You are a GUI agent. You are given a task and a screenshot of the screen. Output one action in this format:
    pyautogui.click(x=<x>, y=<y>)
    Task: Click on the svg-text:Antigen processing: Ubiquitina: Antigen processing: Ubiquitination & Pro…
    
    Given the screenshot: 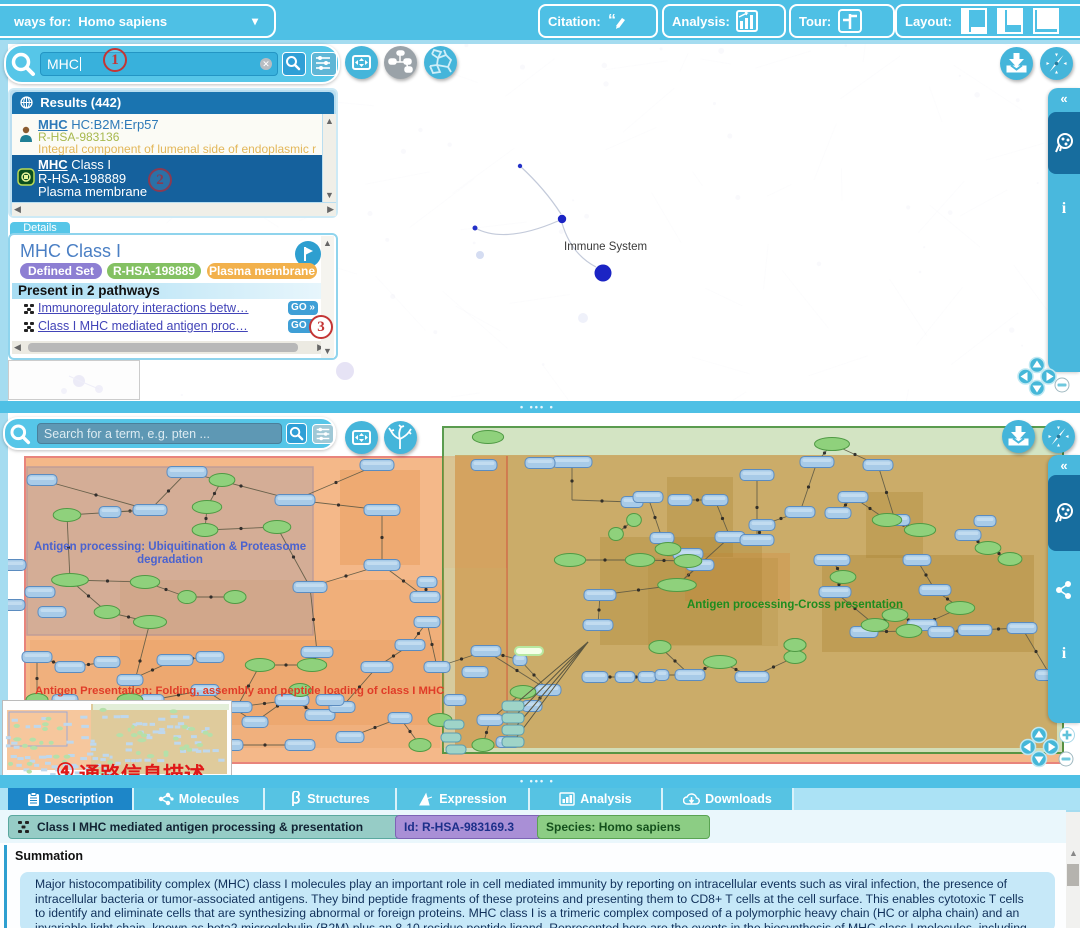 What is the action you would take?
    pyautogui.click(x=170, y=547)
    